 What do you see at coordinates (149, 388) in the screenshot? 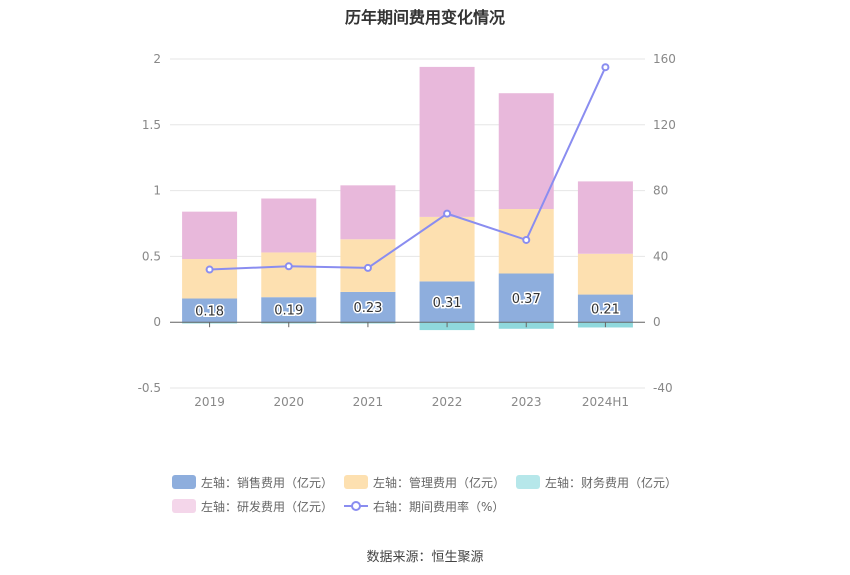
I see `left-axis-tick-label: -0.5` at bounding box center [149, 388].